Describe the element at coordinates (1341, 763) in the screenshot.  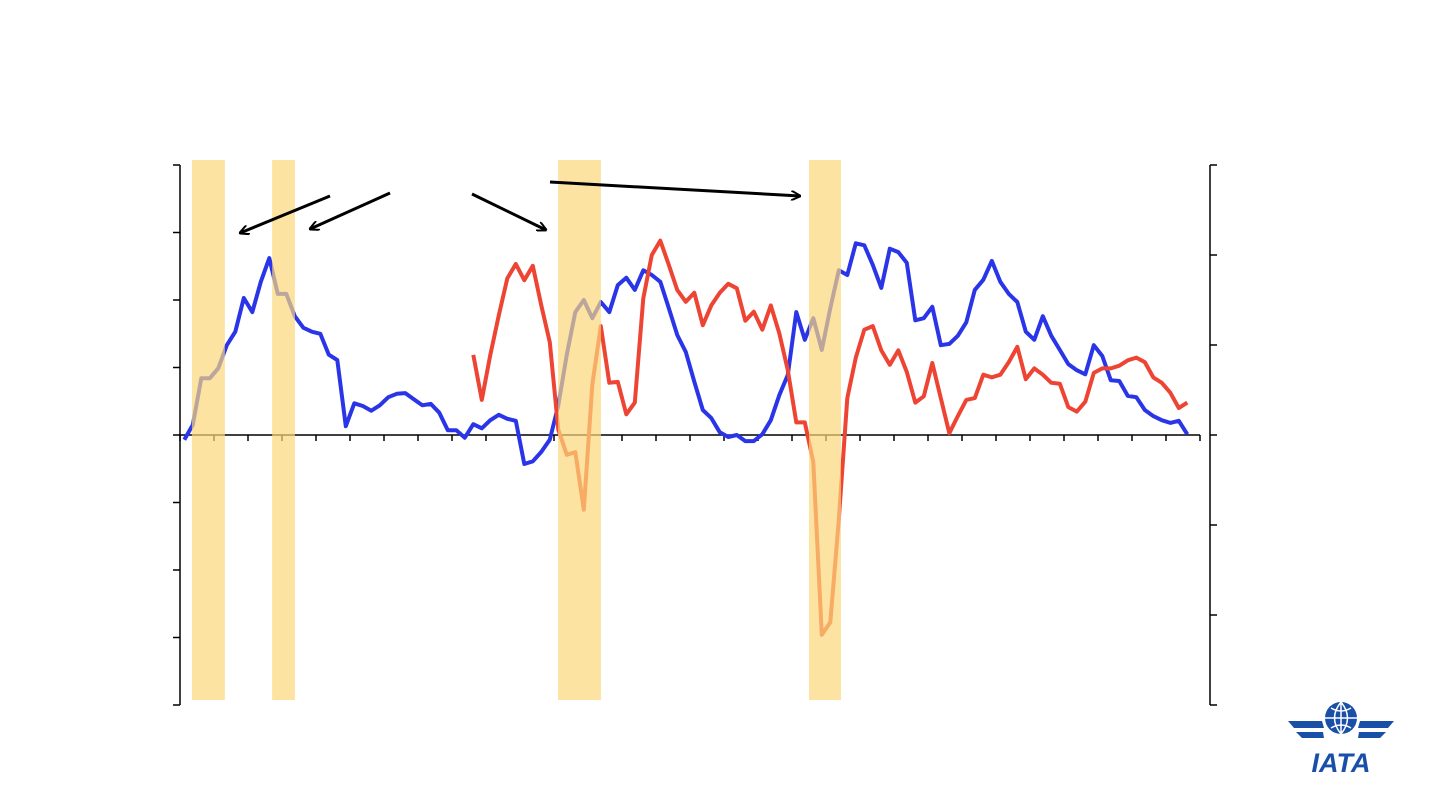
I see `logo-text: IATA` at that location.